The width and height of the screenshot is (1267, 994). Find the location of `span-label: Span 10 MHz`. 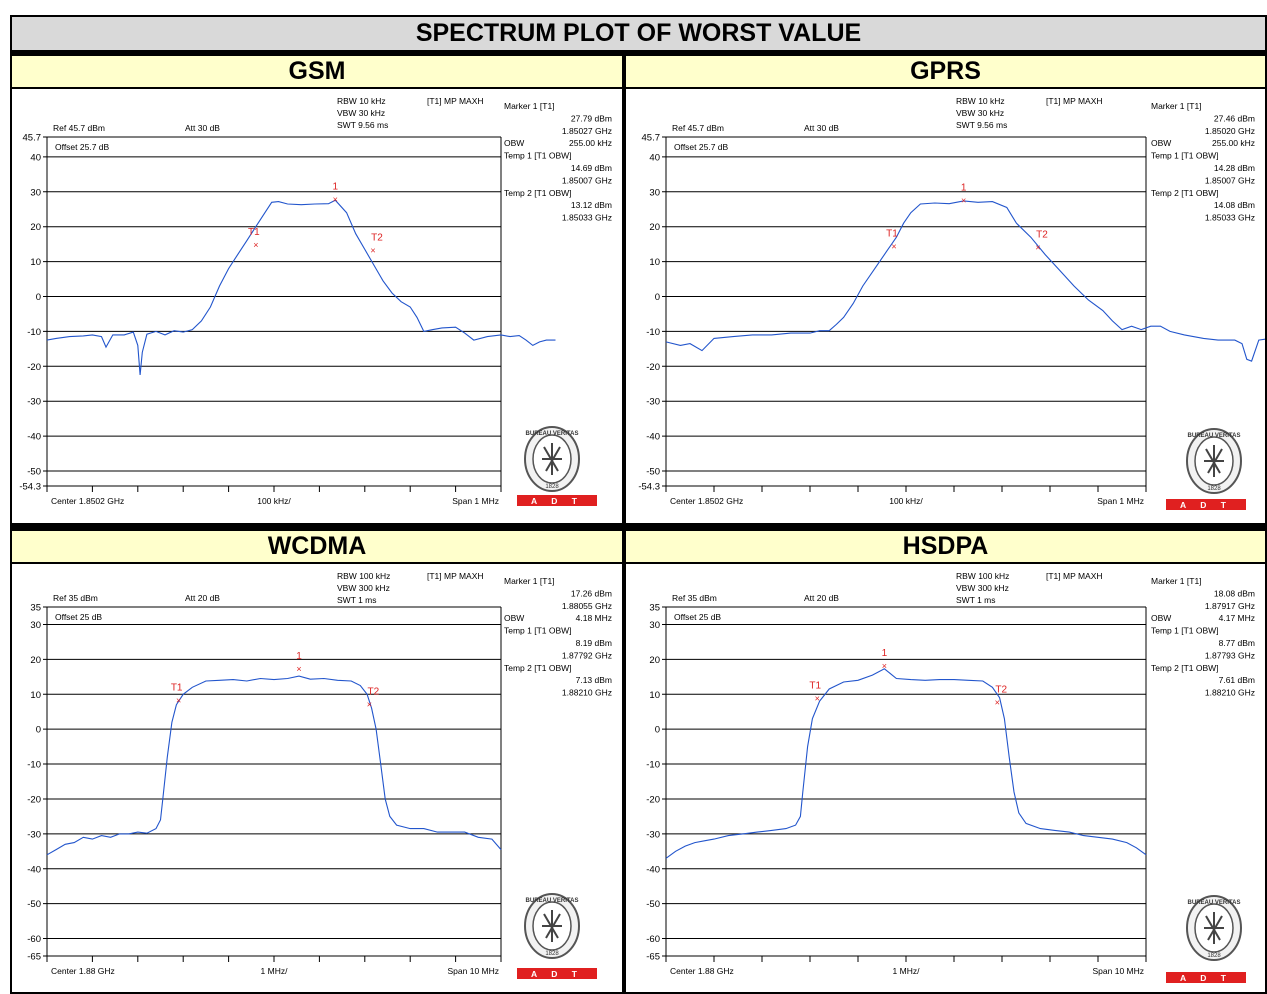

span-label: Span 10 MHz is located at coordinates (1119, 971).